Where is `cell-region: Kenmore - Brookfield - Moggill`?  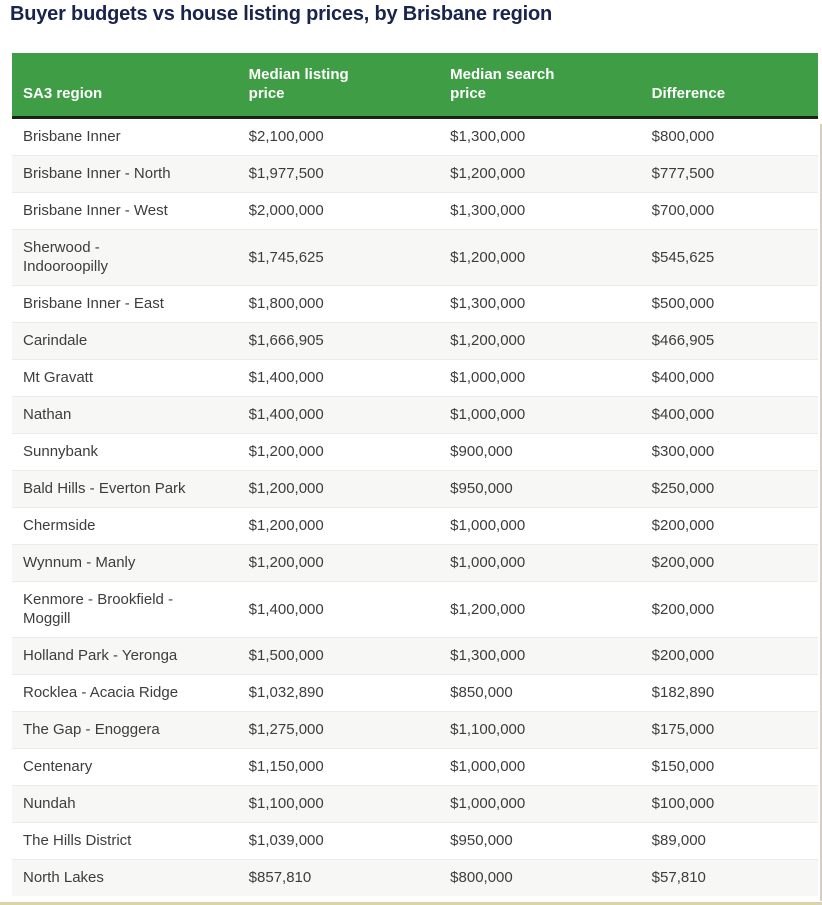
cell-region: Kenmore - Brookfield - Moggill is located at coordinates (125, 609).